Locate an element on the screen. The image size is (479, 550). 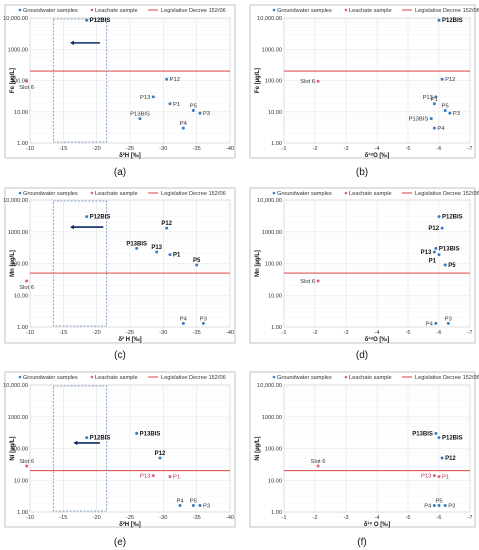
y-tick-label: 10,000.00 is located at coordinates (269, 19).